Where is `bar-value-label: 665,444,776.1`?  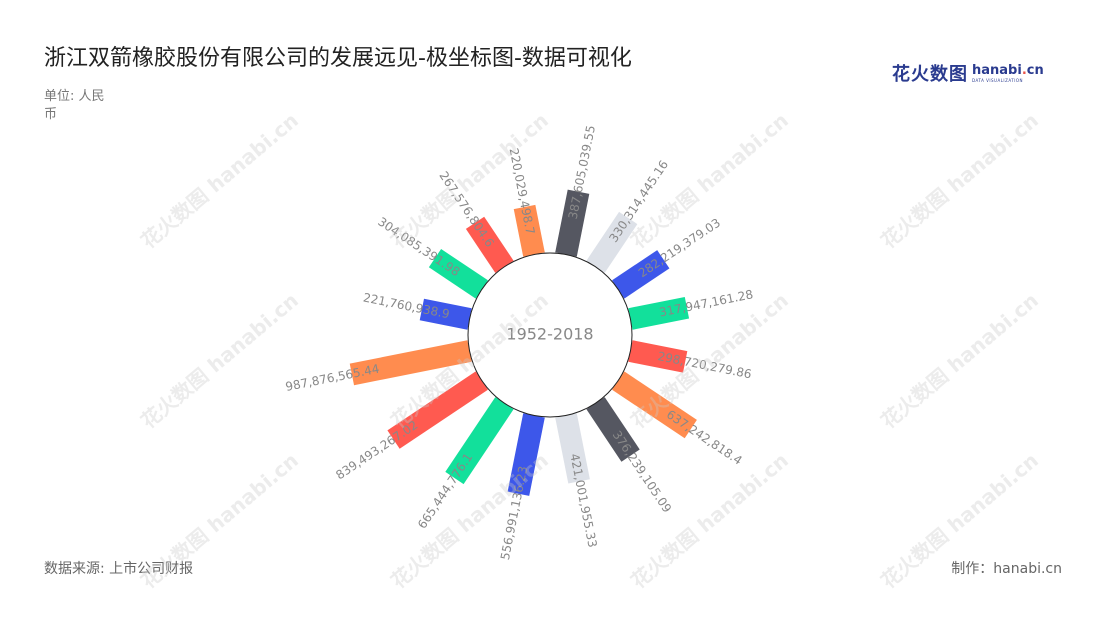
bar-value-label: 665,444,776.1 is located at coordinates (445, 491).